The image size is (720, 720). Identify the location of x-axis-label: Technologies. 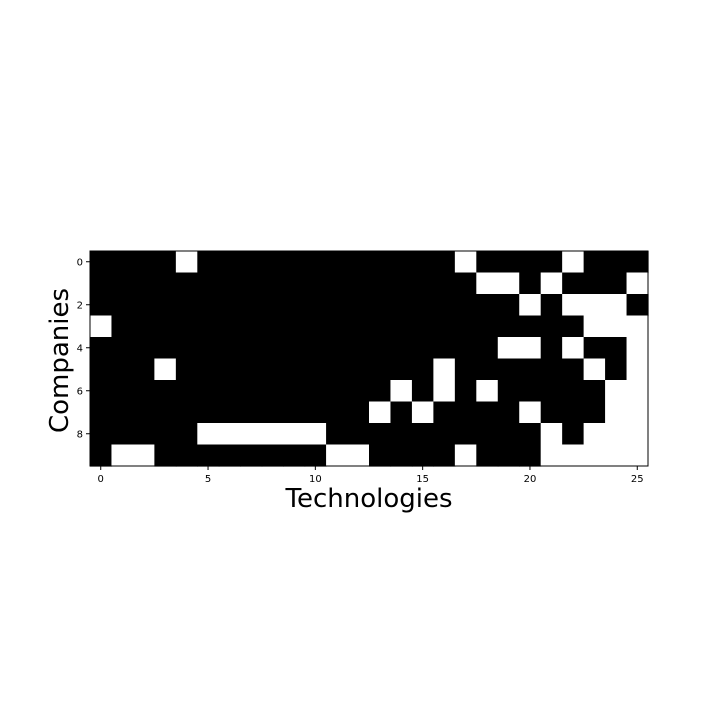
(368, 499).